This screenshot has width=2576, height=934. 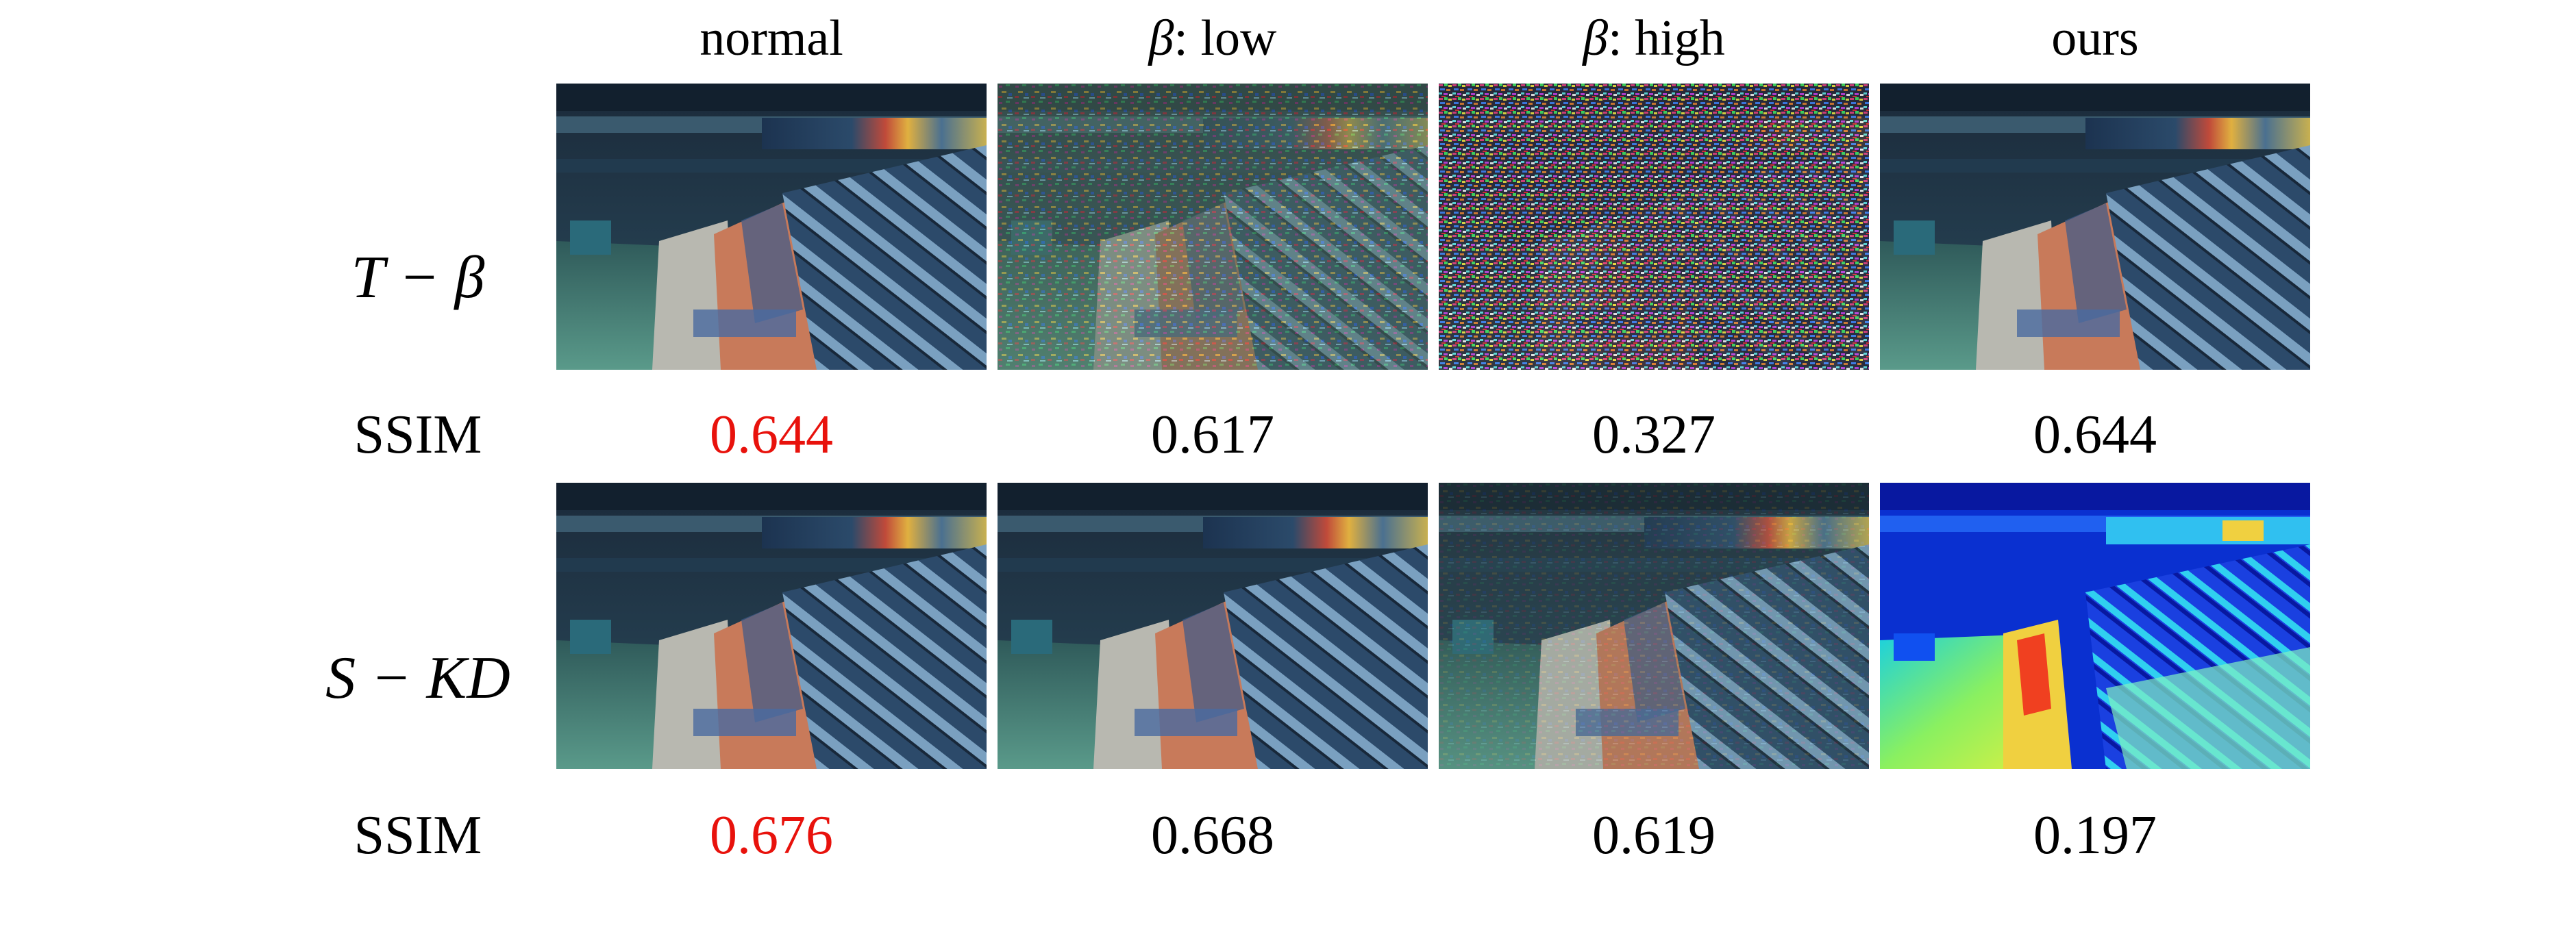 I want to click on image-t-beta-normal, so click(x=771, y=227).